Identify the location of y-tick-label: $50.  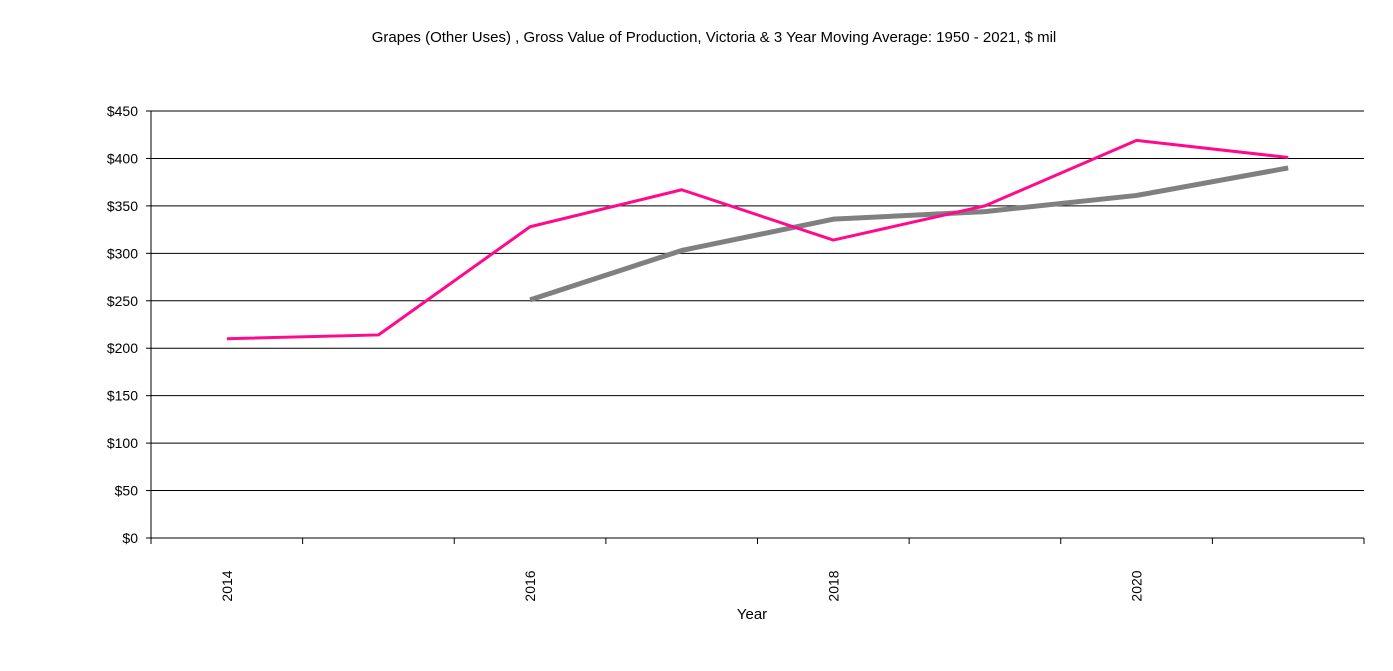
(127, 491).